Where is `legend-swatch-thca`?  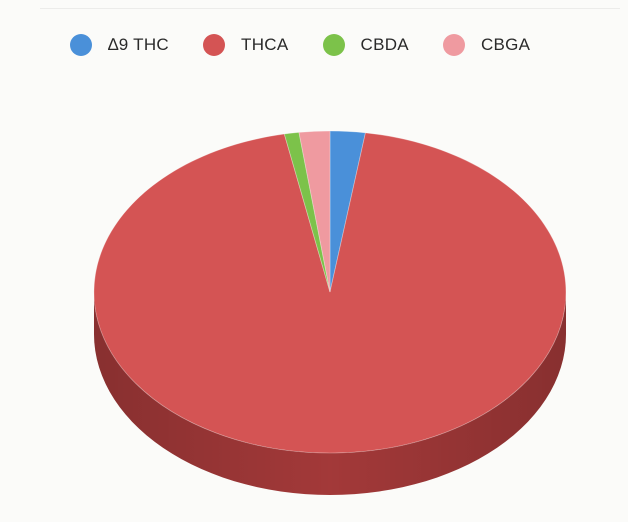 legend-swatch-thca is located at coordinates (214, 45).